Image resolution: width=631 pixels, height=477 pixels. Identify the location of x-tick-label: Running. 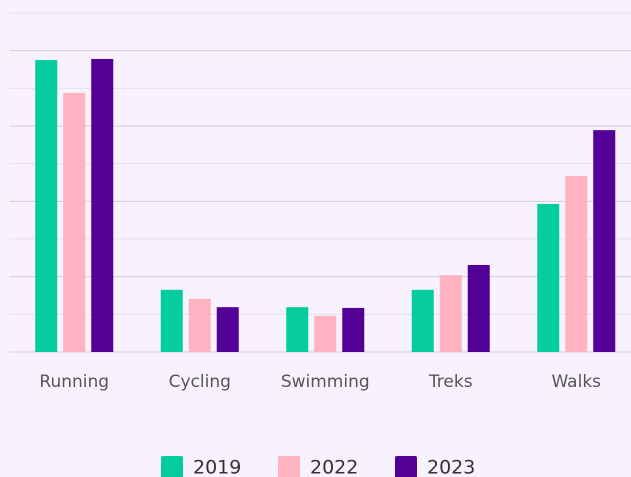
(74, 382).